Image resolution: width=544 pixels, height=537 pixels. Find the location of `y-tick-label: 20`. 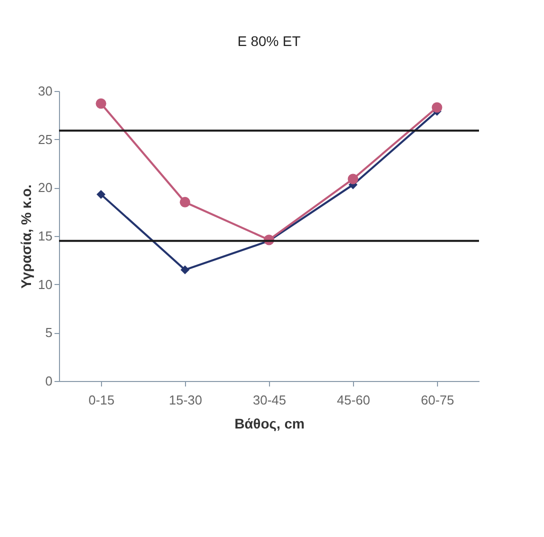

y-tick-label: 20 is located at coordinates (45, 188).